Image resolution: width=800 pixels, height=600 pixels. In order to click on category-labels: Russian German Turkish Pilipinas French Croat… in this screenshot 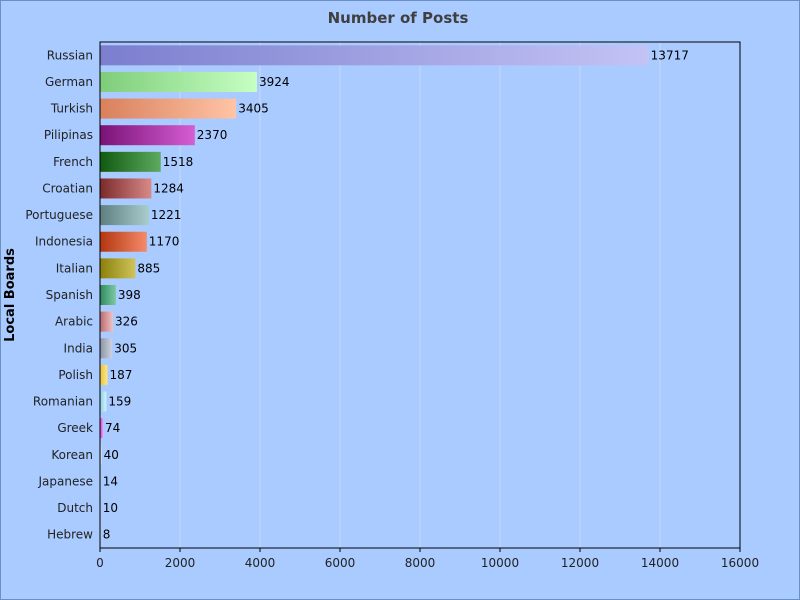, I will do `click(59, 294)`.